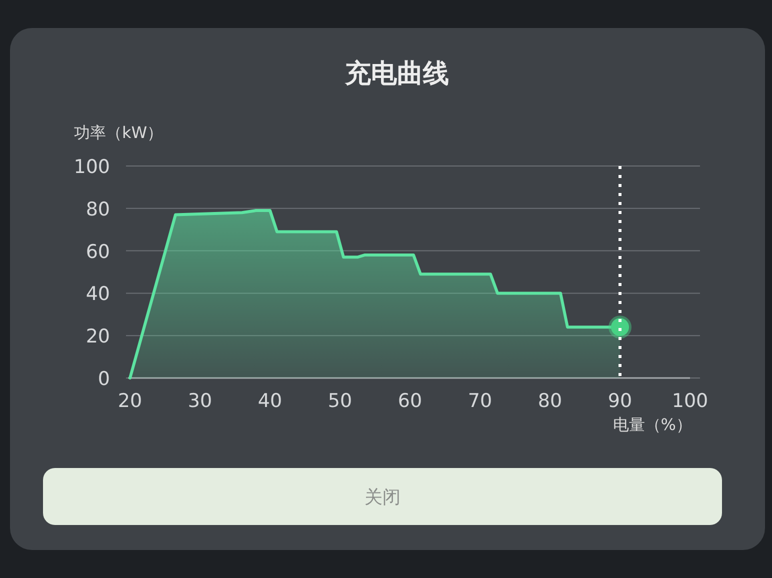 The image size is (772, 578). What do you see at coordinates (382, 496) in the screenshot?
I see `button: 关闭` at bounding box center [382, 496].